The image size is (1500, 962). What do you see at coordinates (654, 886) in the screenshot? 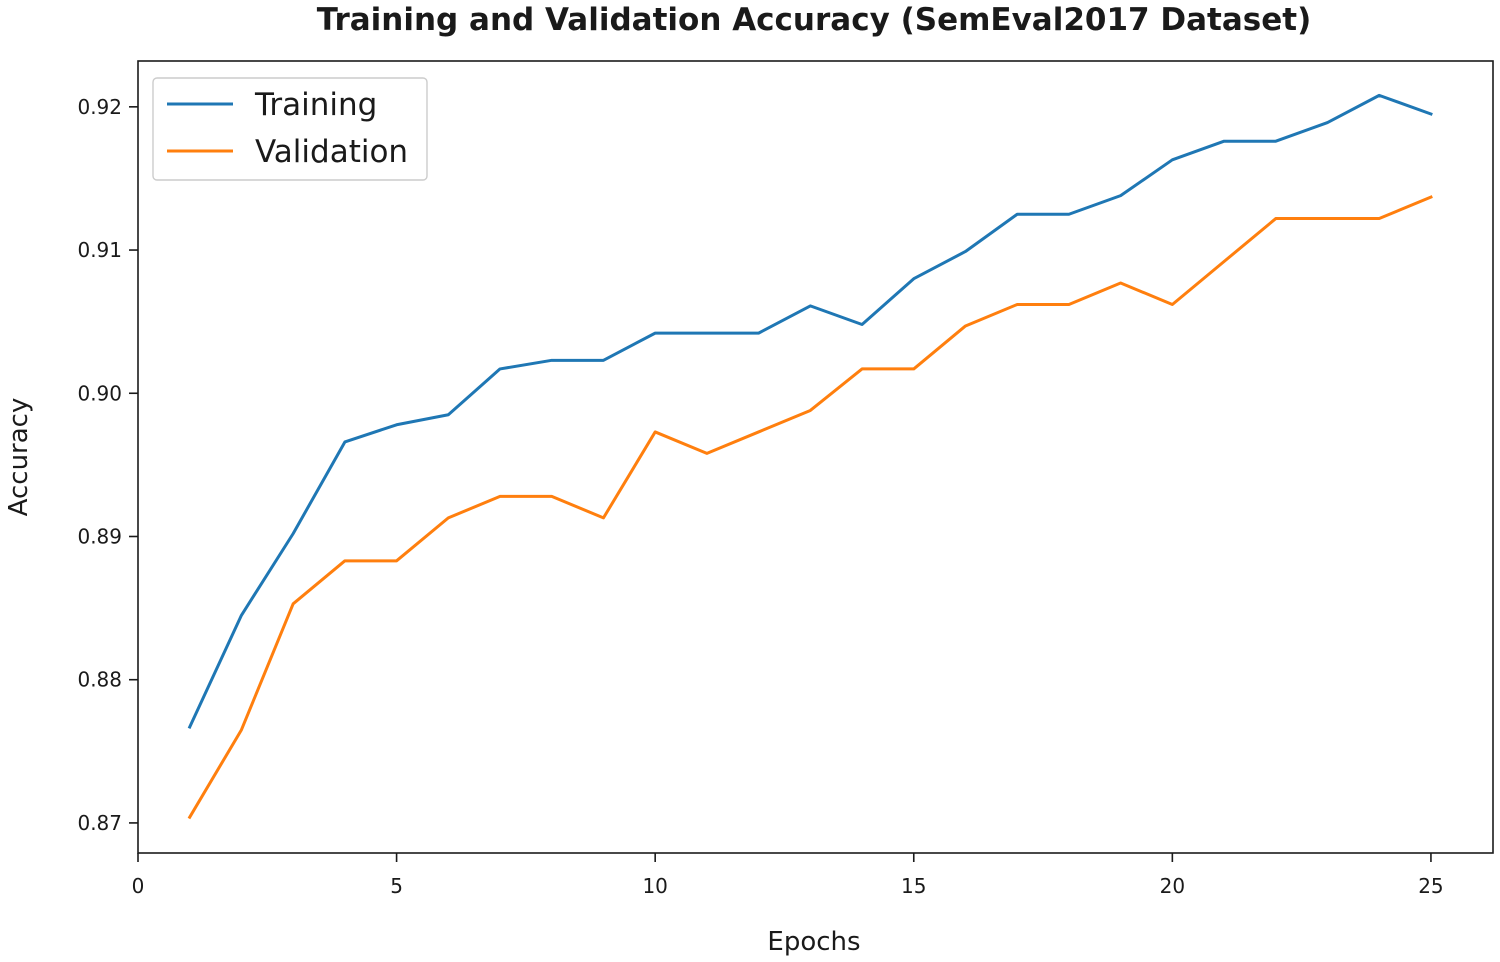
I see `x-tick-label: 10` at bounding box center [654, 886].